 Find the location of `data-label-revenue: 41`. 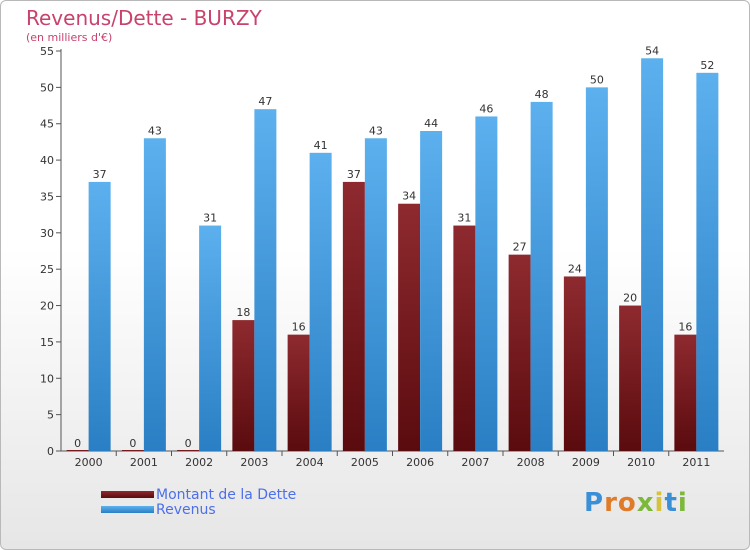

data-label-revenue: 41 is located at coordinates (321, 145).